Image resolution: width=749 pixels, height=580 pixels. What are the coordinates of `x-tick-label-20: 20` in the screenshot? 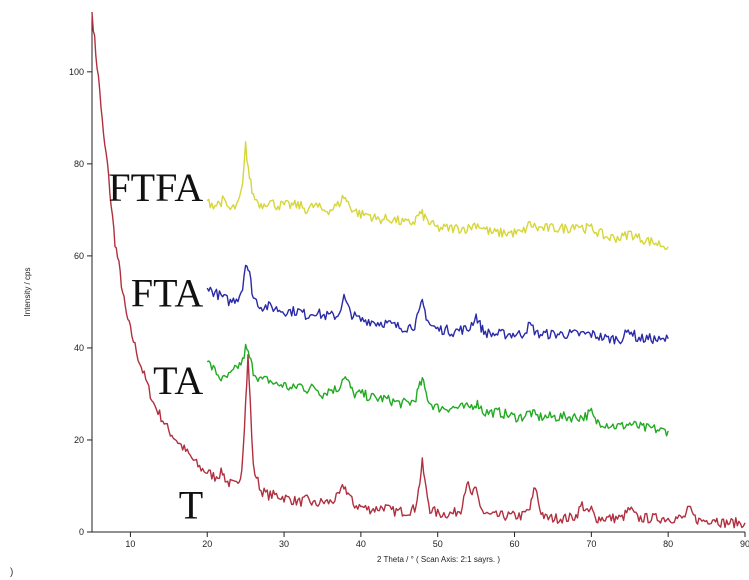 It's located at (207, 544).